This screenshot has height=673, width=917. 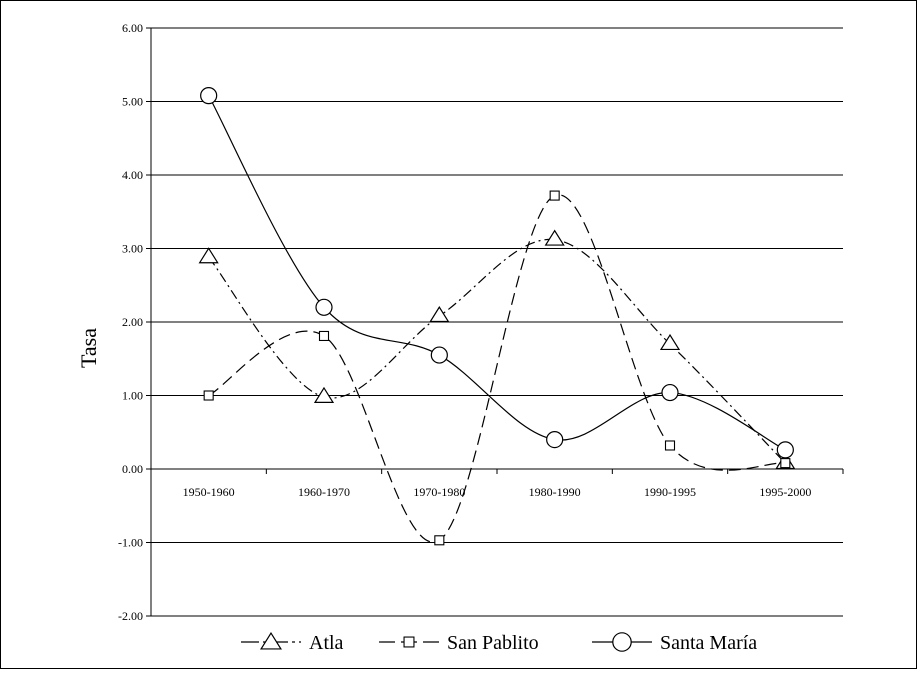 I want to click on legend-label: Santa María, so click(x=708, y=643).